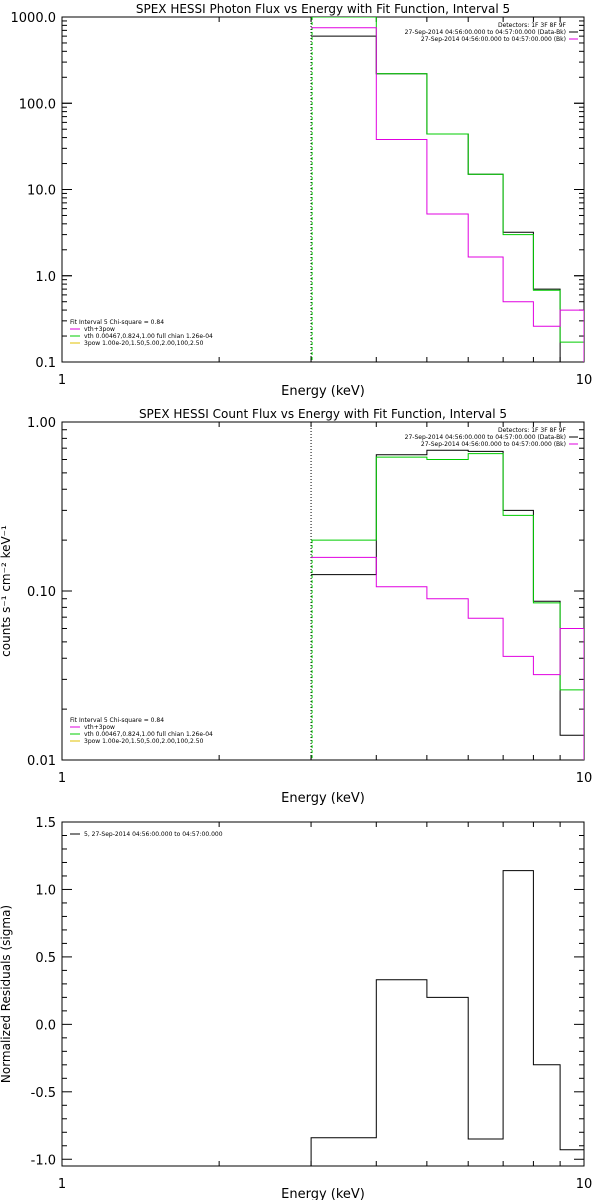 This screenshot has width=600, height=1200. What do you see at coordinates (37, 104) in the screenshot?
I see `y-tick-label: 100.0` at bounding box center [37, 104].